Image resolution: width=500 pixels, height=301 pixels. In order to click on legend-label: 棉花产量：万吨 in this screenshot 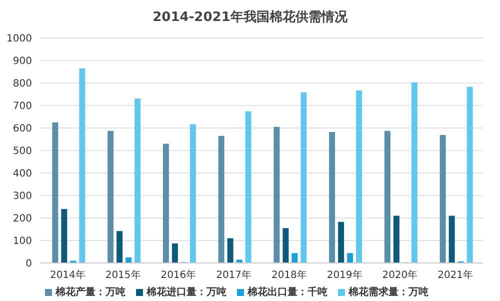, I will do `click(91, 292)`.